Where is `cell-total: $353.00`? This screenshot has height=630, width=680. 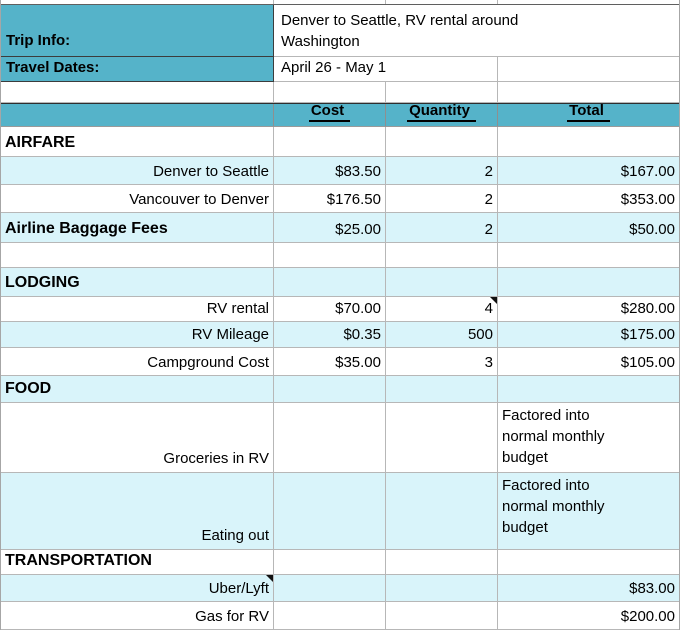
cell-total: $353.00 is located at coordinates (588, 199).